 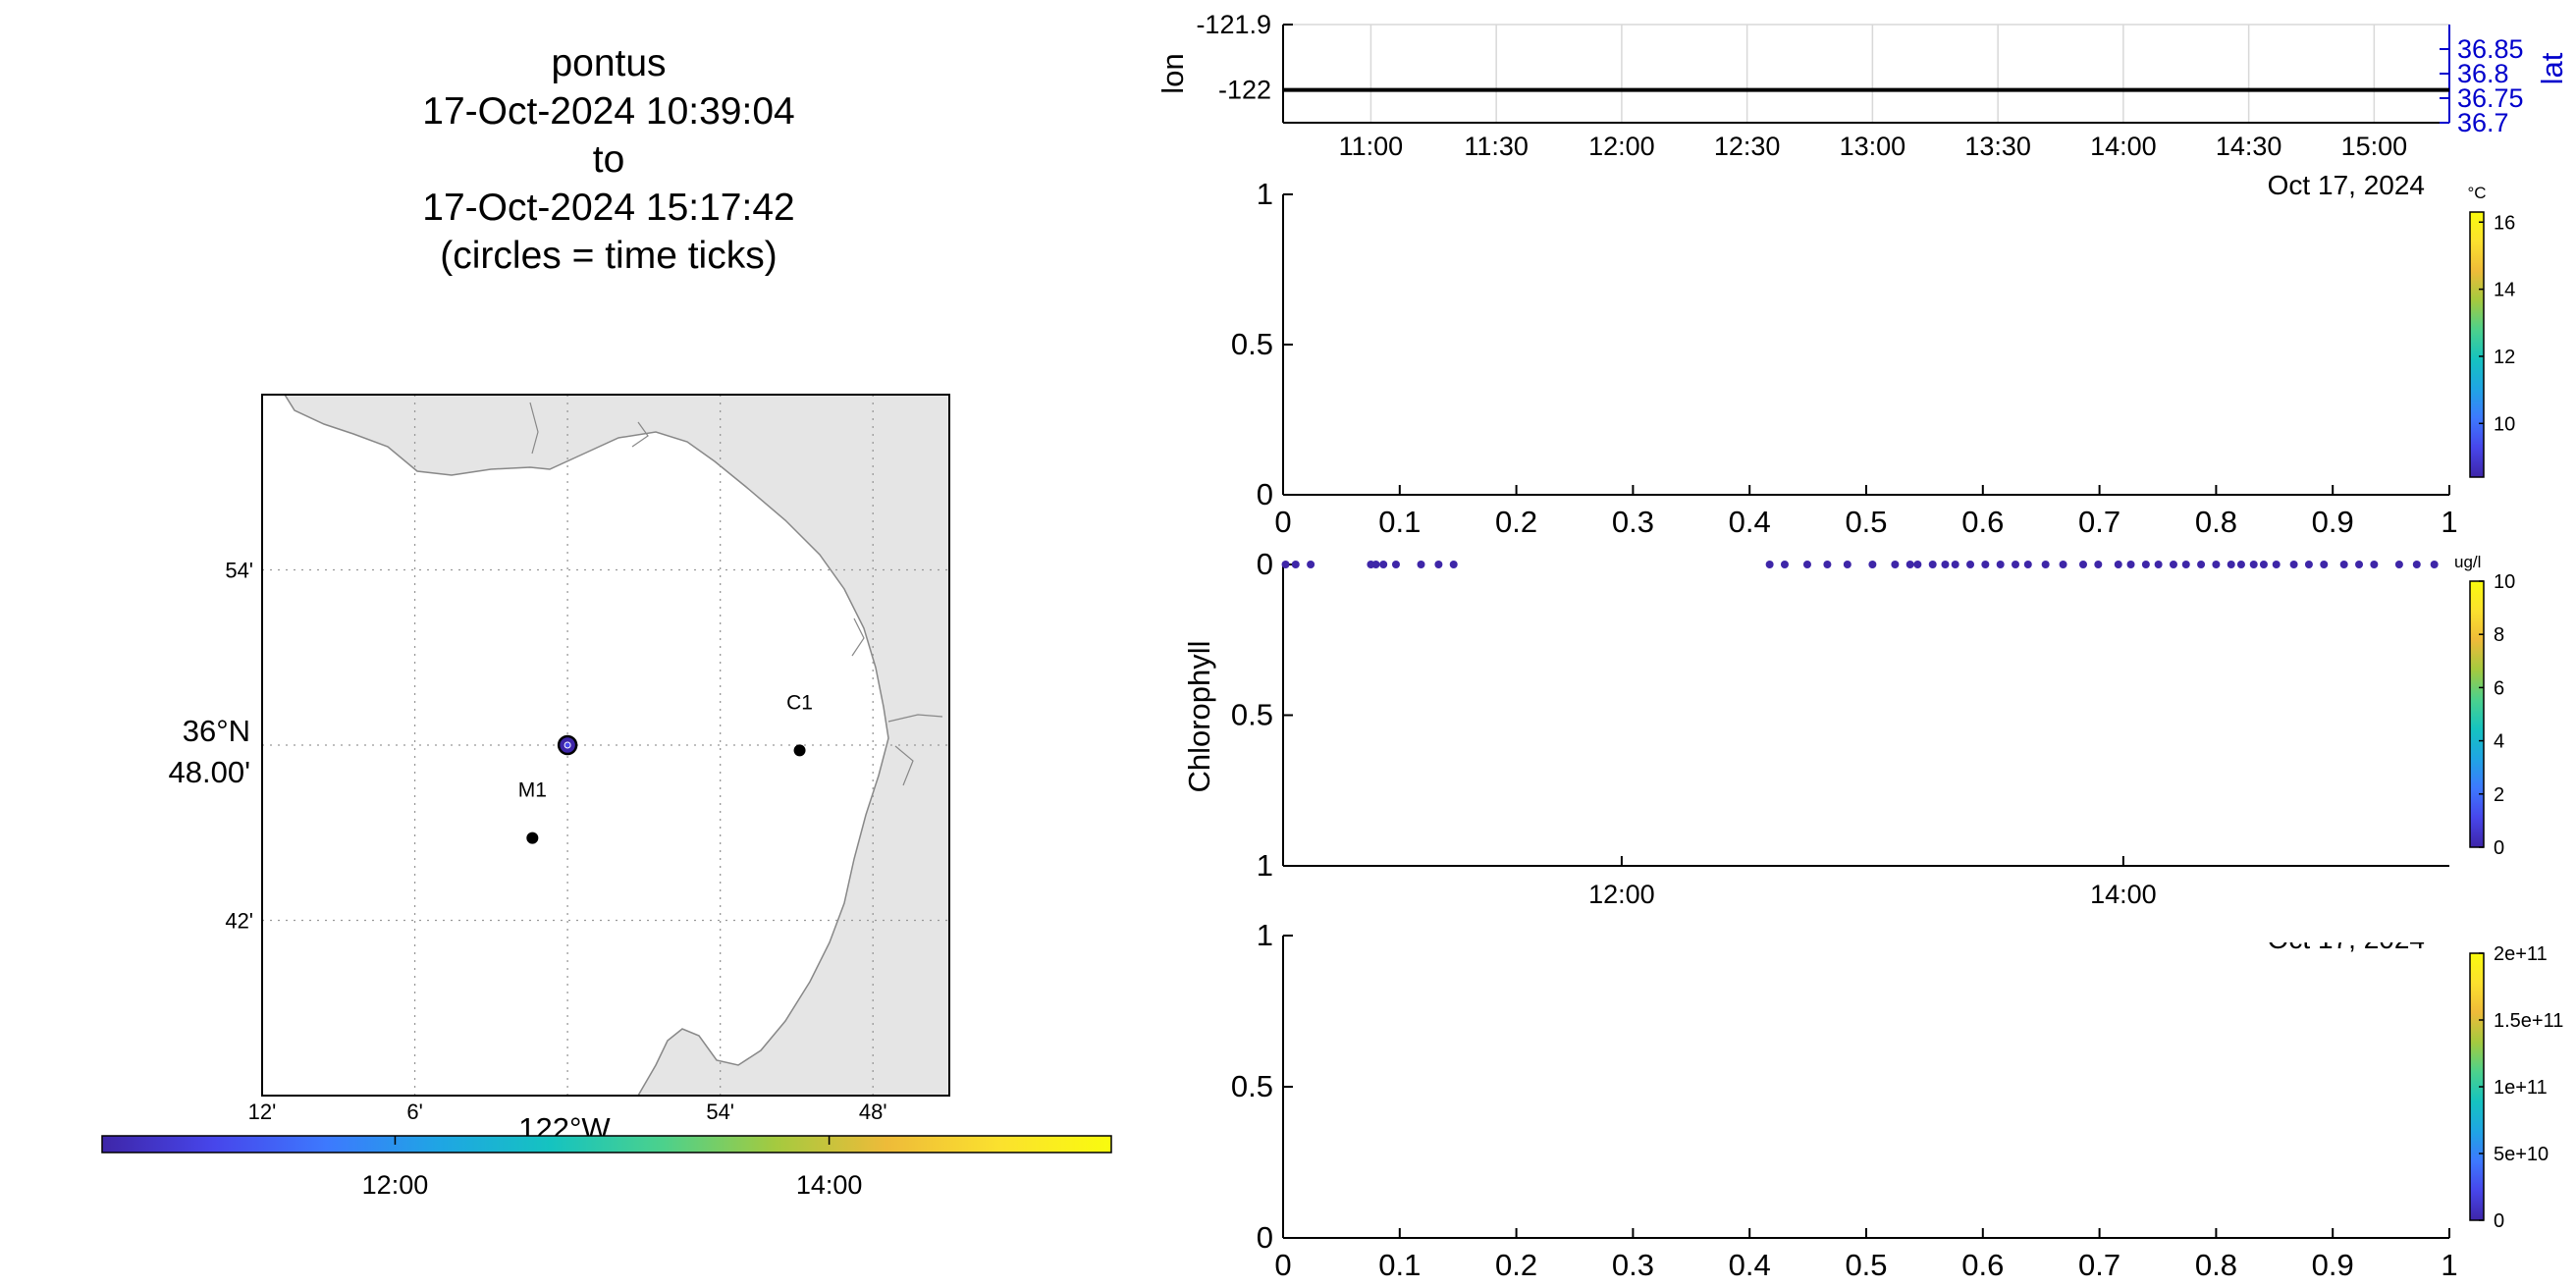 I want to click on position-xtick-label: 14:30, so click(x=2249, y=146).